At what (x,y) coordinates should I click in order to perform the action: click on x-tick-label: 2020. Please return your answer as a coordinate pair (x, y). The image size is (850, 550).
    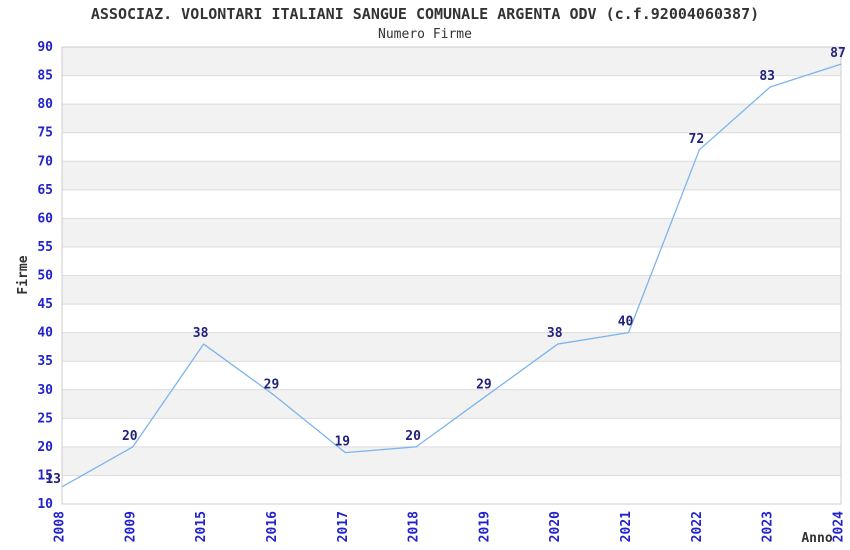
    Looking at the image, I should click on (555, 526).